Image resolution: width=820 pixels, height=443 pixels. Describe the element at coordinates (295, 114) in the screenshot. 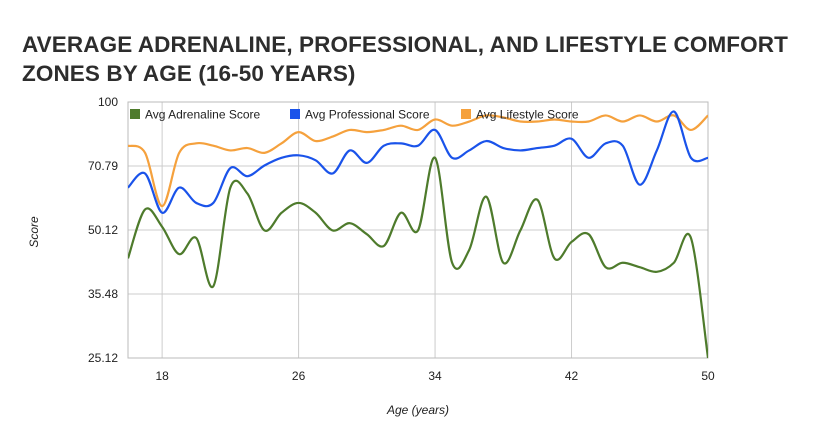

I see `legend-swatch-avg-professional-score` at that location.